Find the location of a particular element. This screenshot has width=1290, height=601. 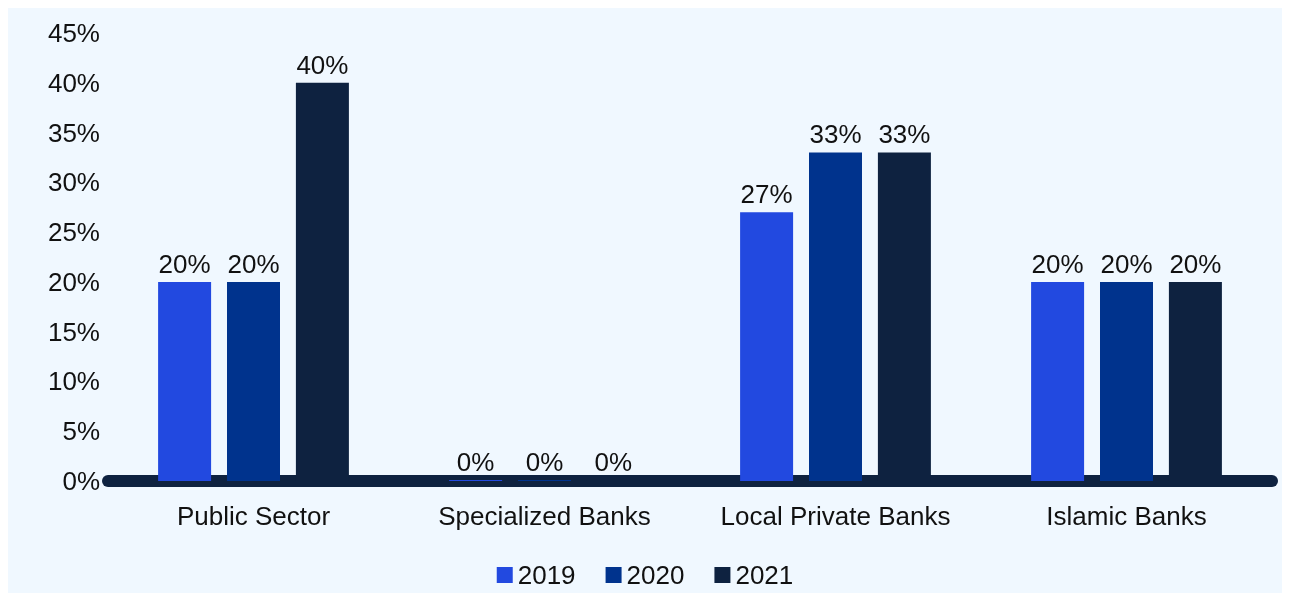

x-tick-label: Islamic Banks is located at coordinates (1126, 516).